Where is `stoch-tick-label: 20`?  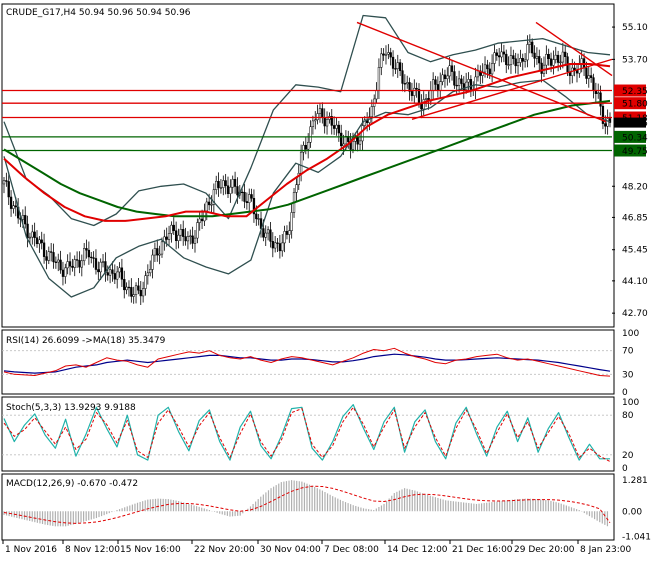
stoch-tick-label: 20 is located at coordinates (628, 456).